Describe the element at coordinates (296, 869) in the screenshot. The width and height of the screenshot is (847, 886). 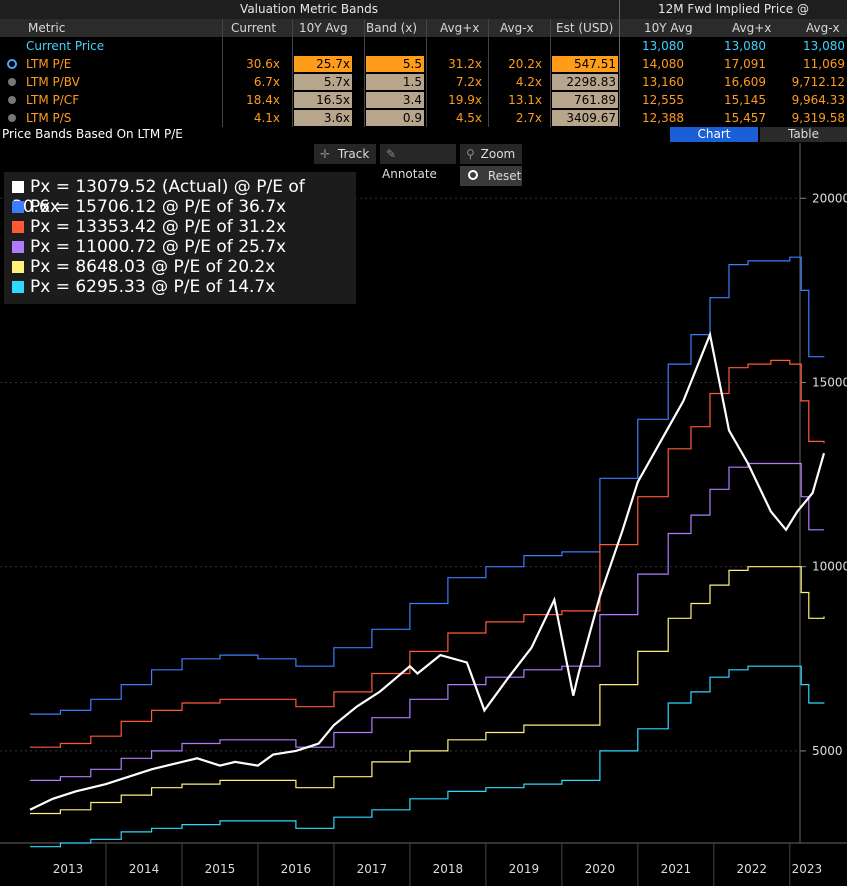
I see `x-tick-label: 2016` at that location.